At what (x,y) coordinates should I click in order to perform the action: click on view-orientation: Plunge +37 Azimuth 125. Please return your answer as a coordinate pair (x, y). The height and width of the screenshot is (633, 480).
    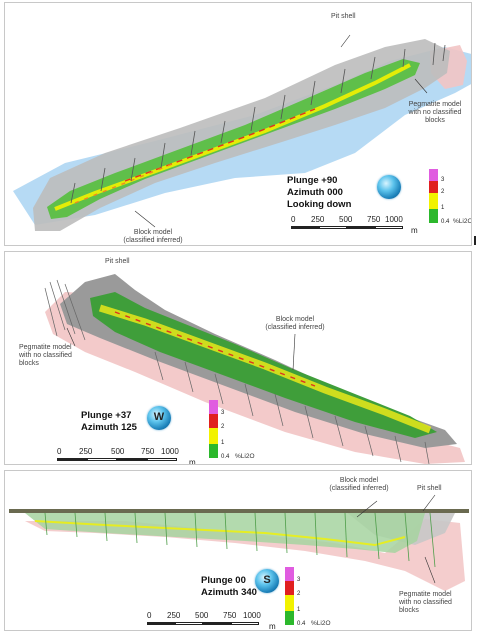
    Looking at the image, I should click on (109, 421).